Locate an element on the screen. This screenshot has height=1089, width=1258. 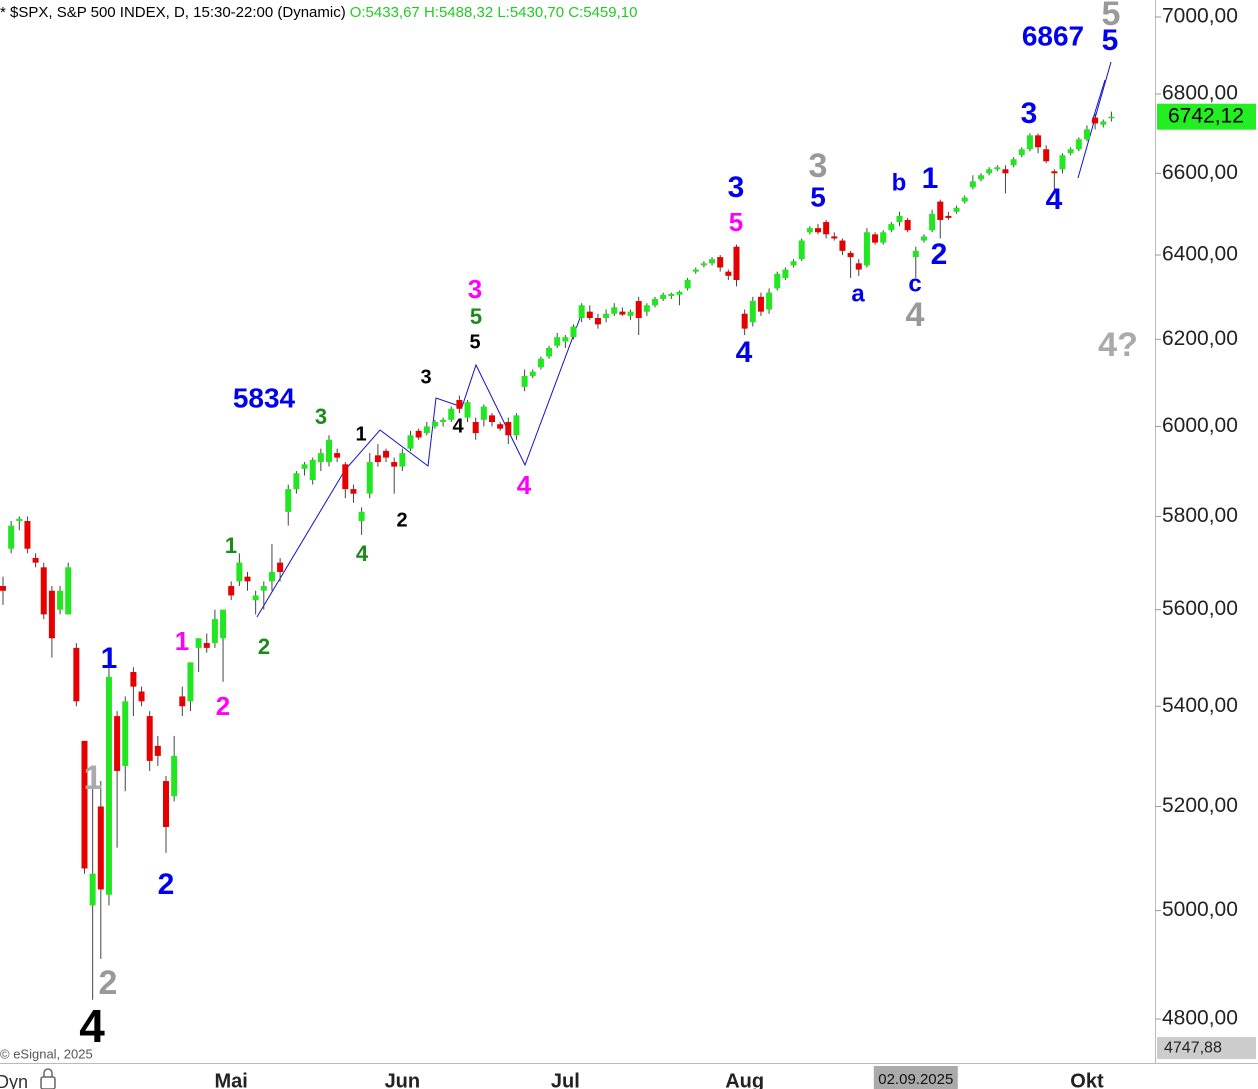
wave-label: b is located at coordinates (899, 182).